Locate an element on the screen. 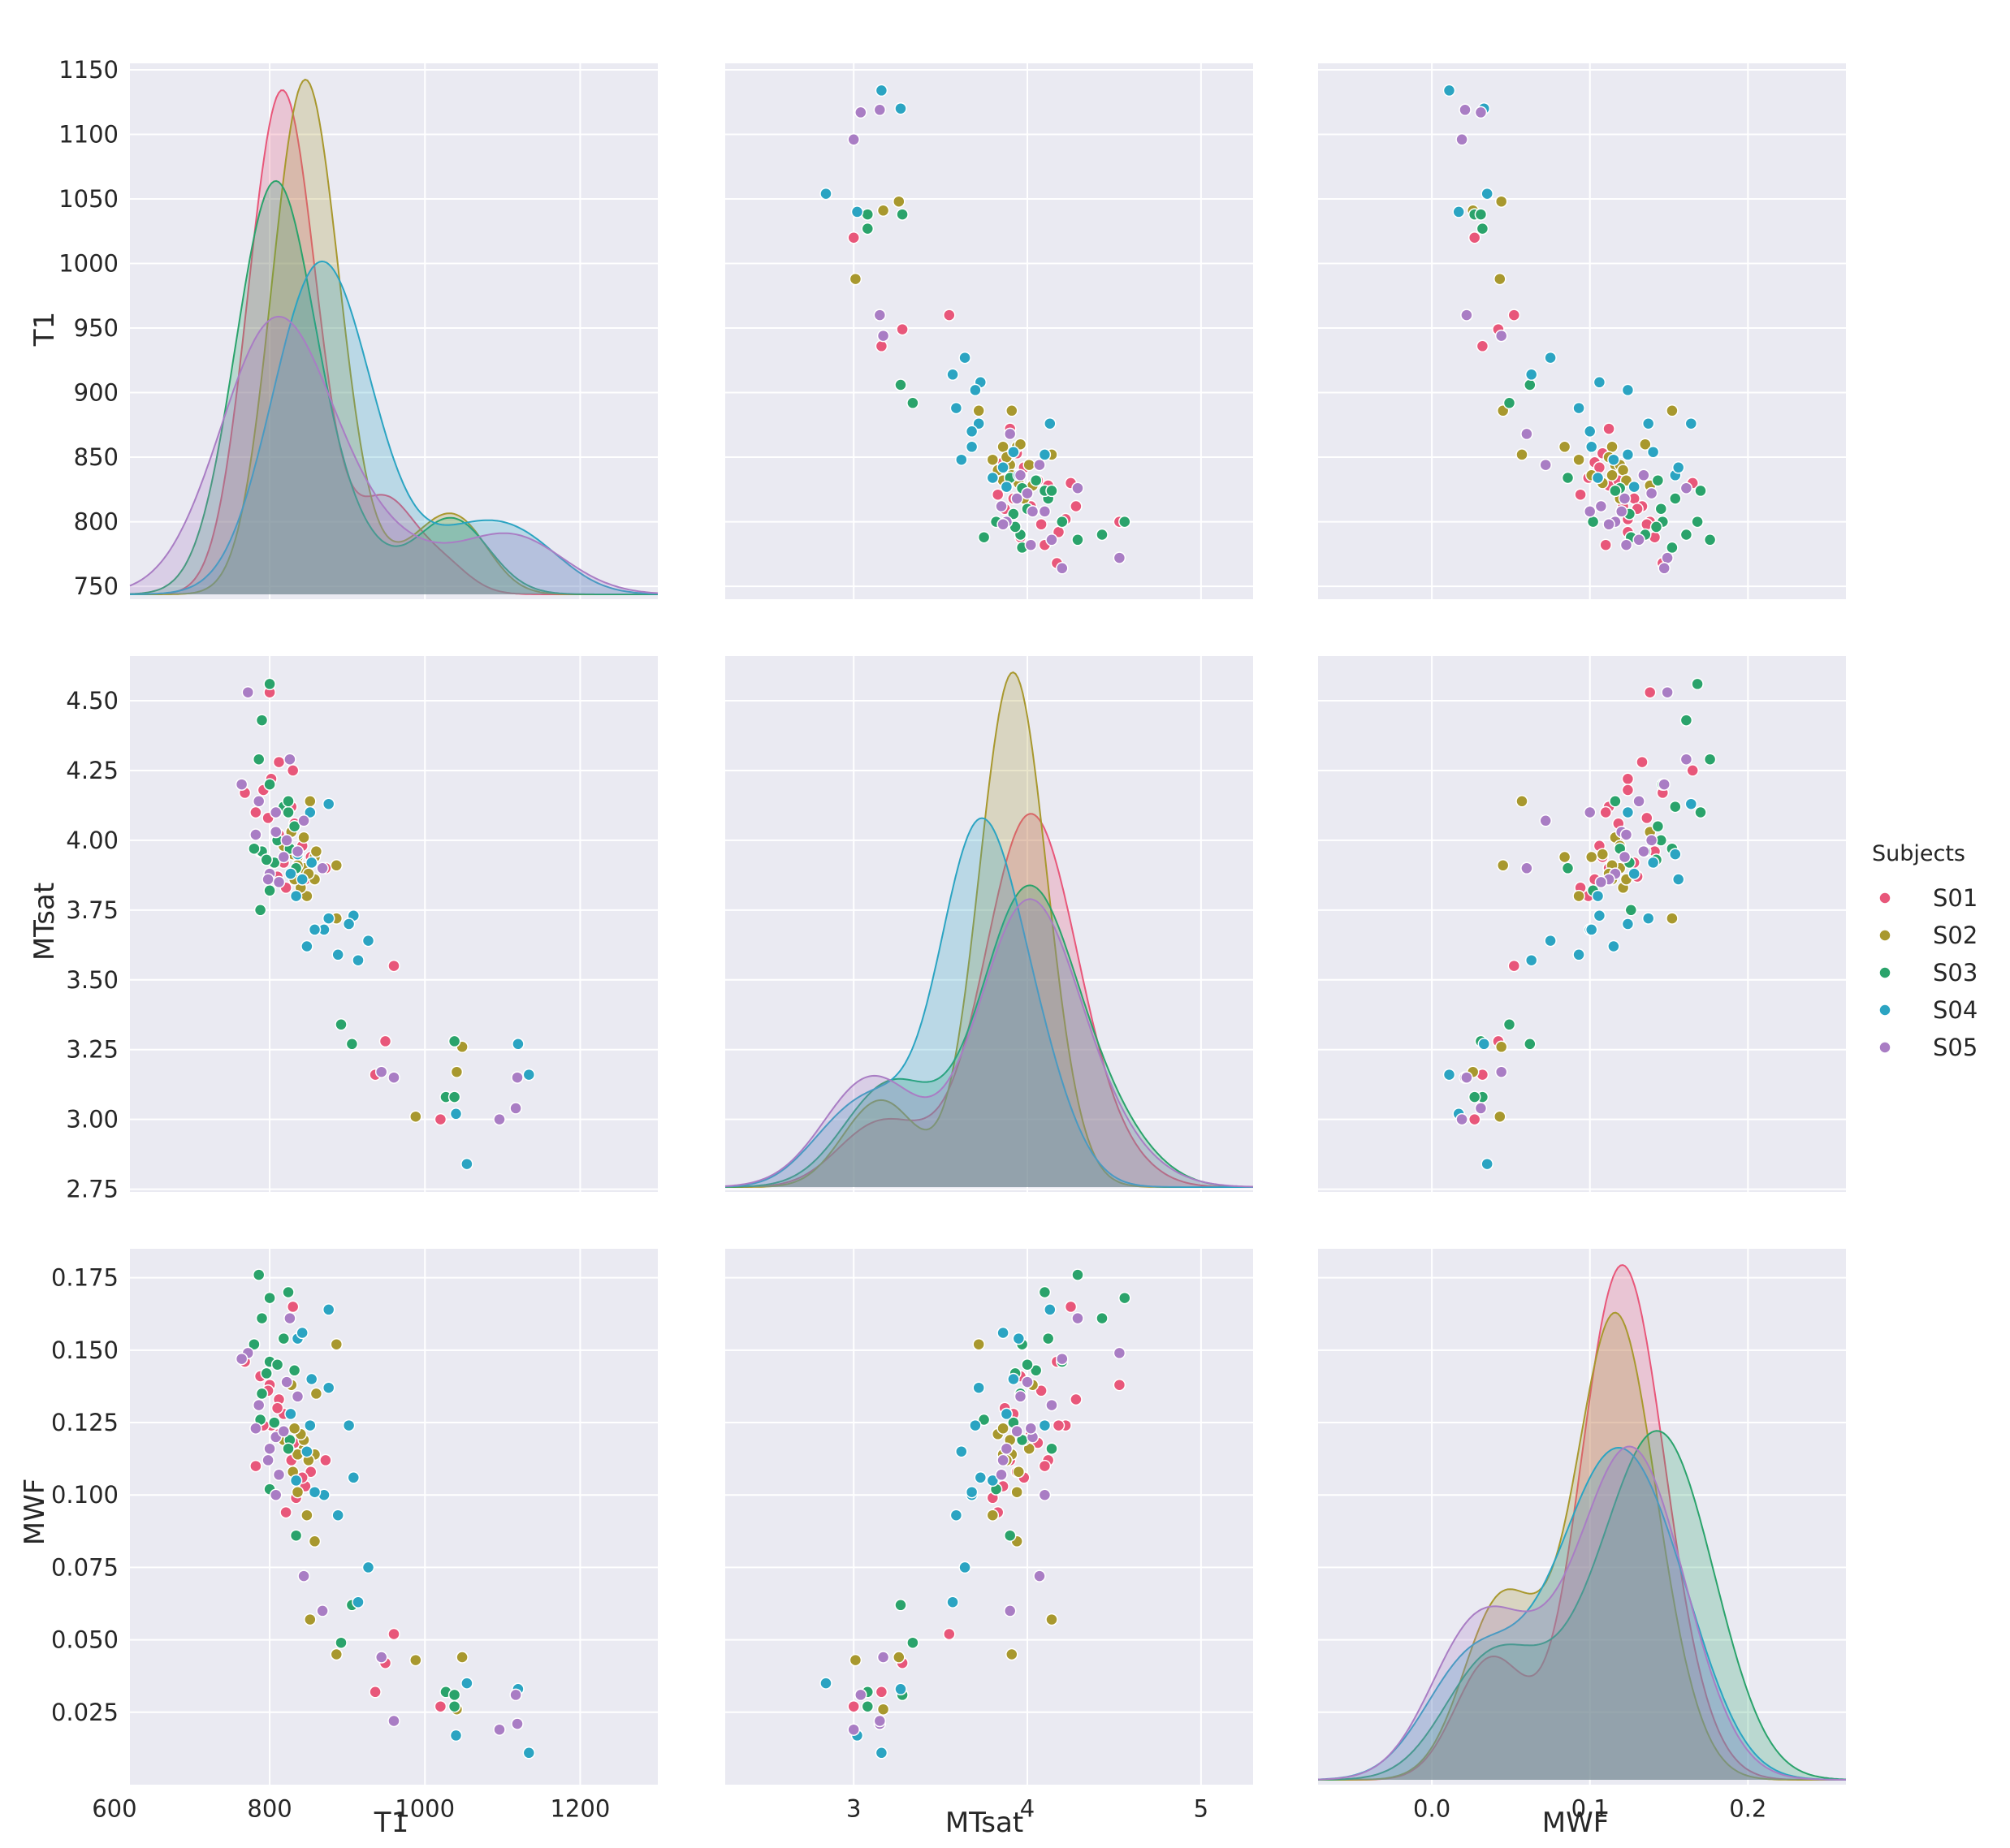 The image size is (2010, 1848). y-axis-label-t1: T1 is located at coordinates (44, 329).